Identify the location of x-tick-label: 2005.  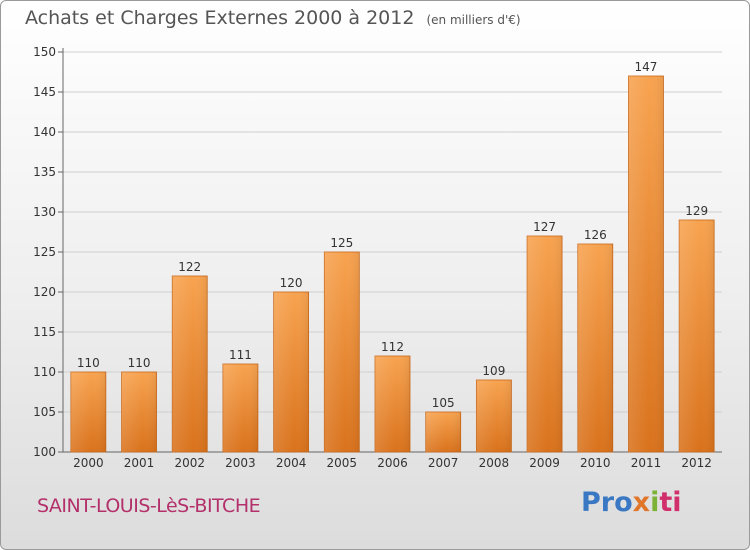
(342, 463).